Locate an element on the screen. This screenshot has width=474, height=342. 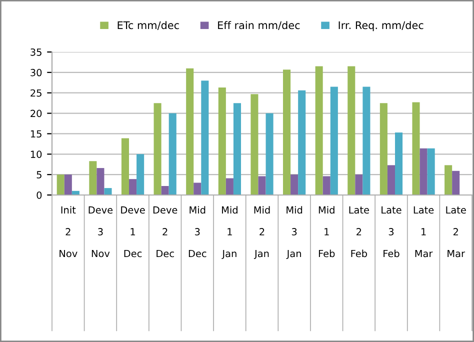
legend-label: Irr. Req. mm/dec is located at coordinates (381, 26).